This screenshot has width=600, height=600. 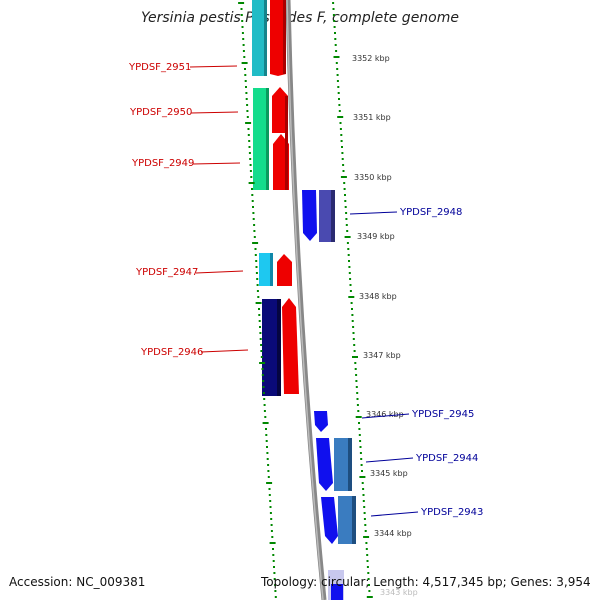 I want to click on gene-block-cyan, so click(x=259, y=38).